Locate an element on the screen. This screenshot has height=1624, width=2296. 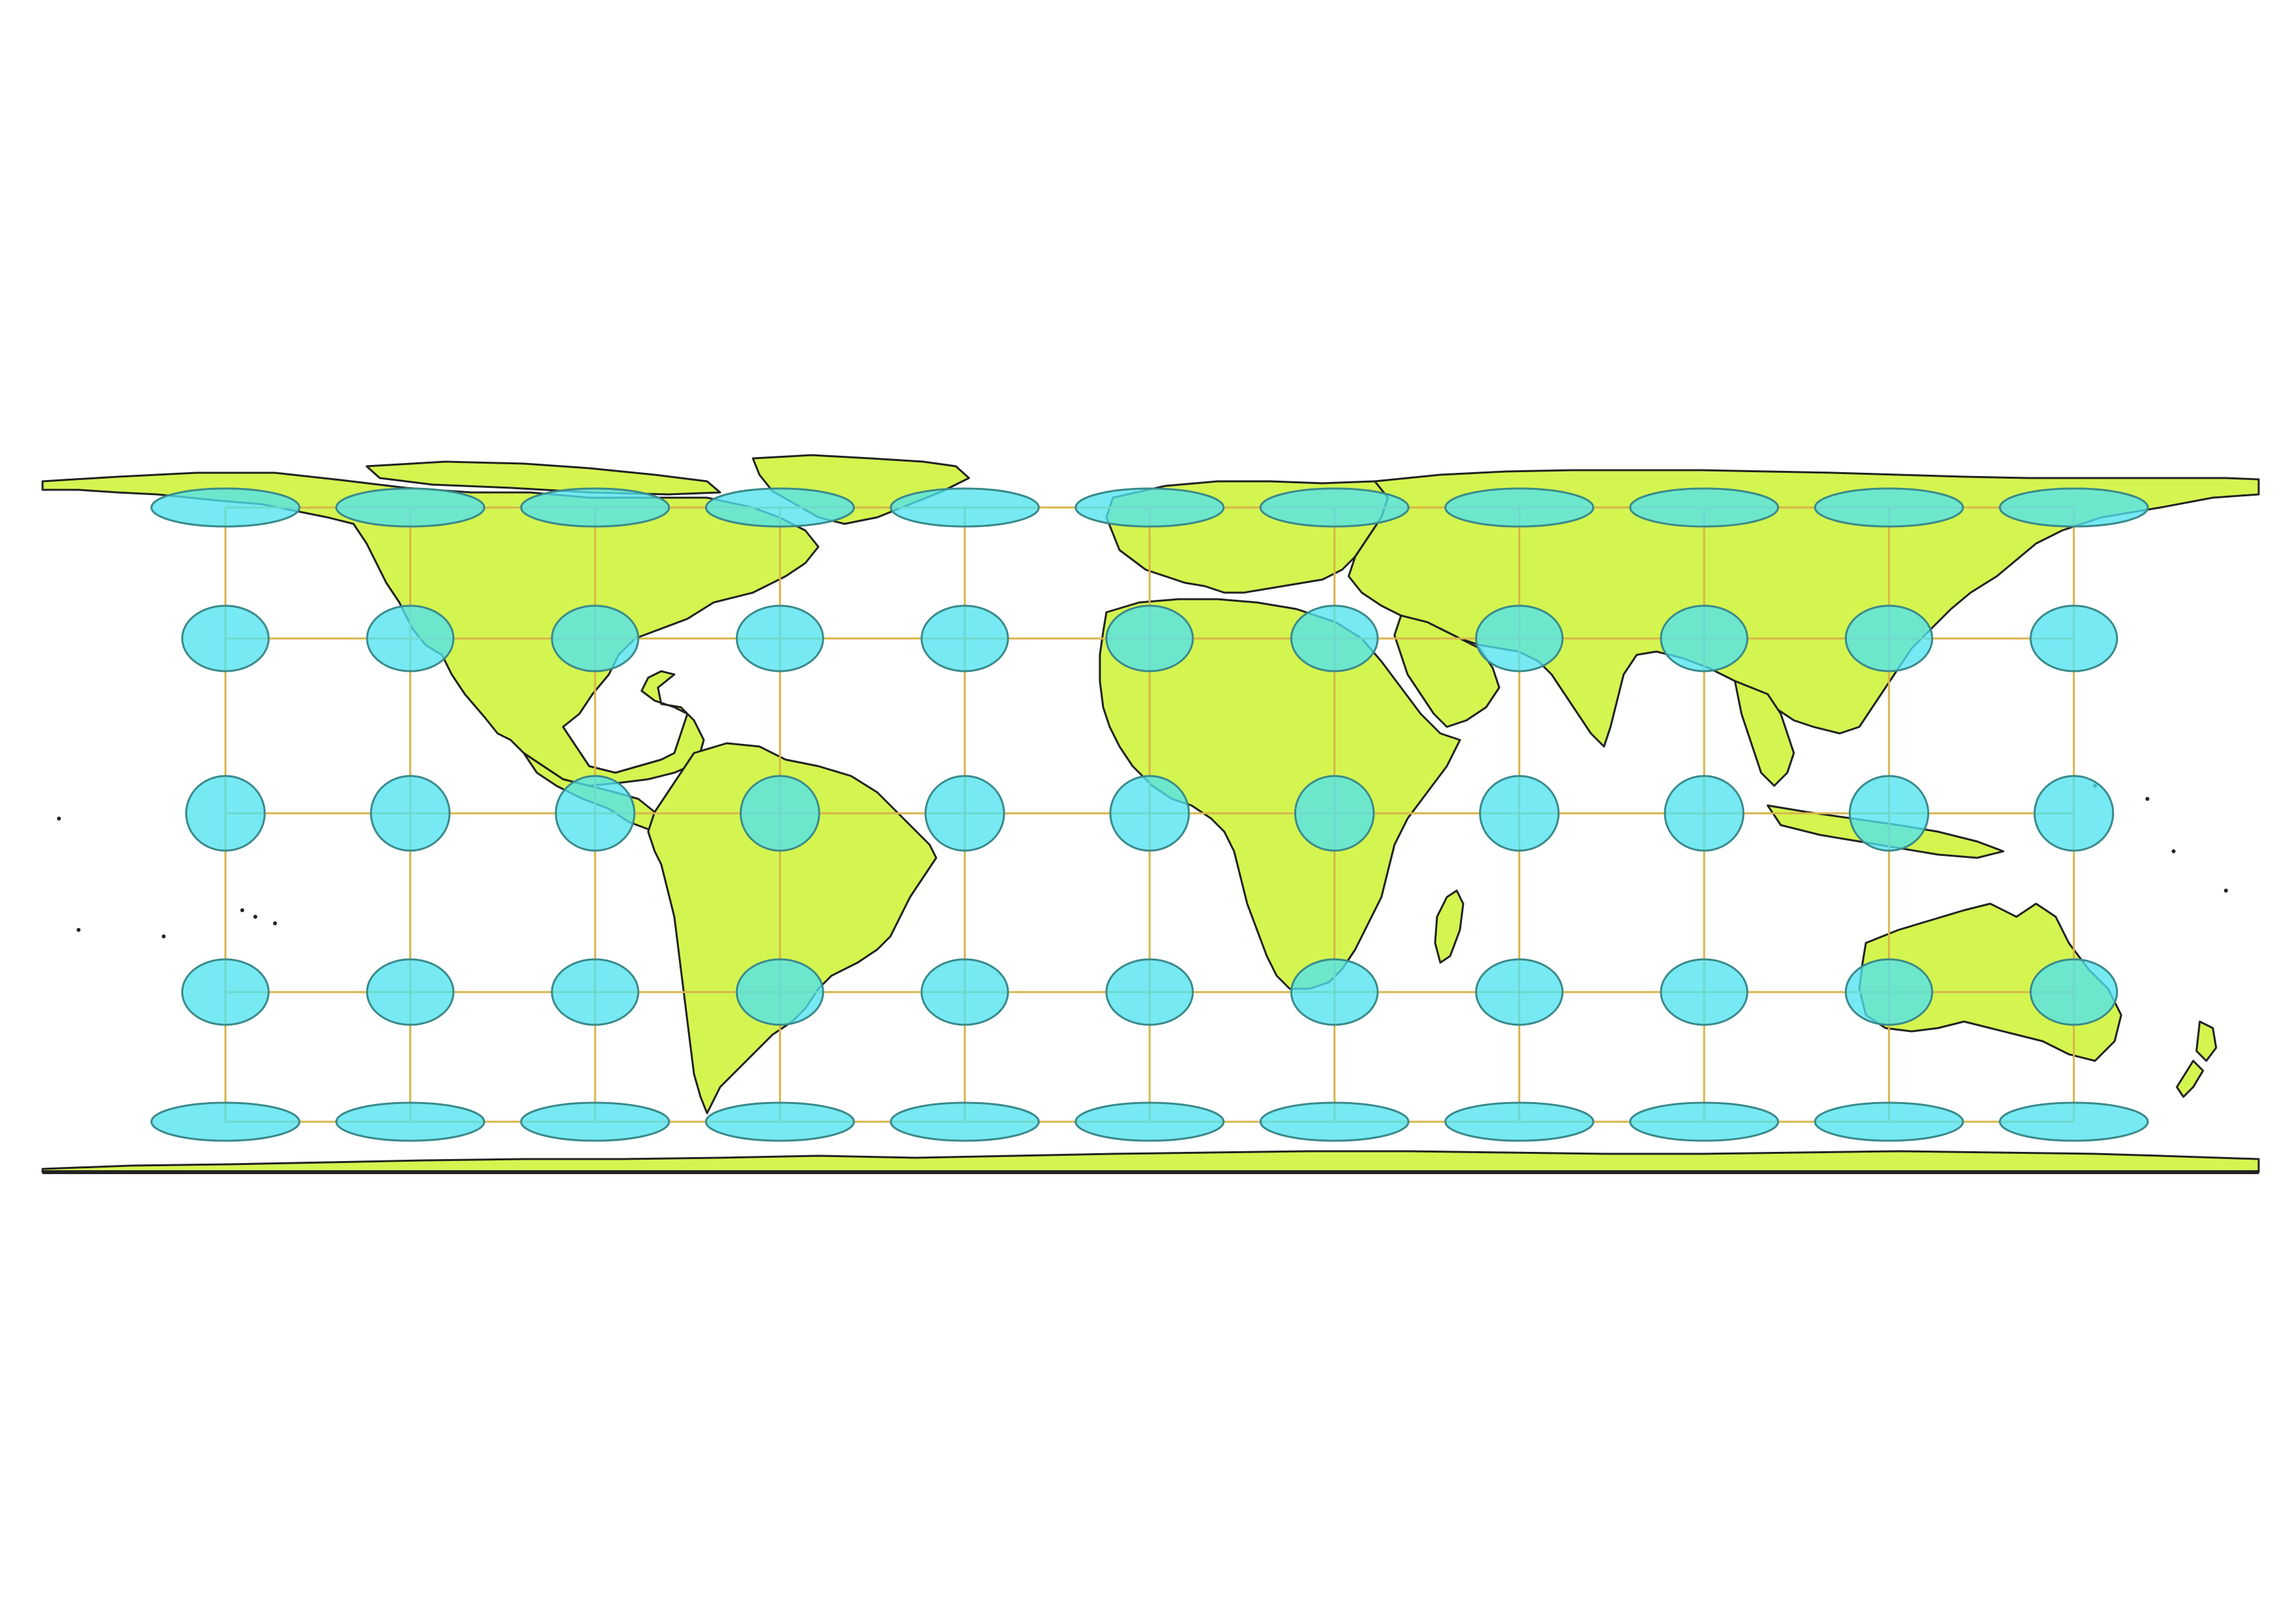
arabian-peninsula is located at coordinates (1447, 671).